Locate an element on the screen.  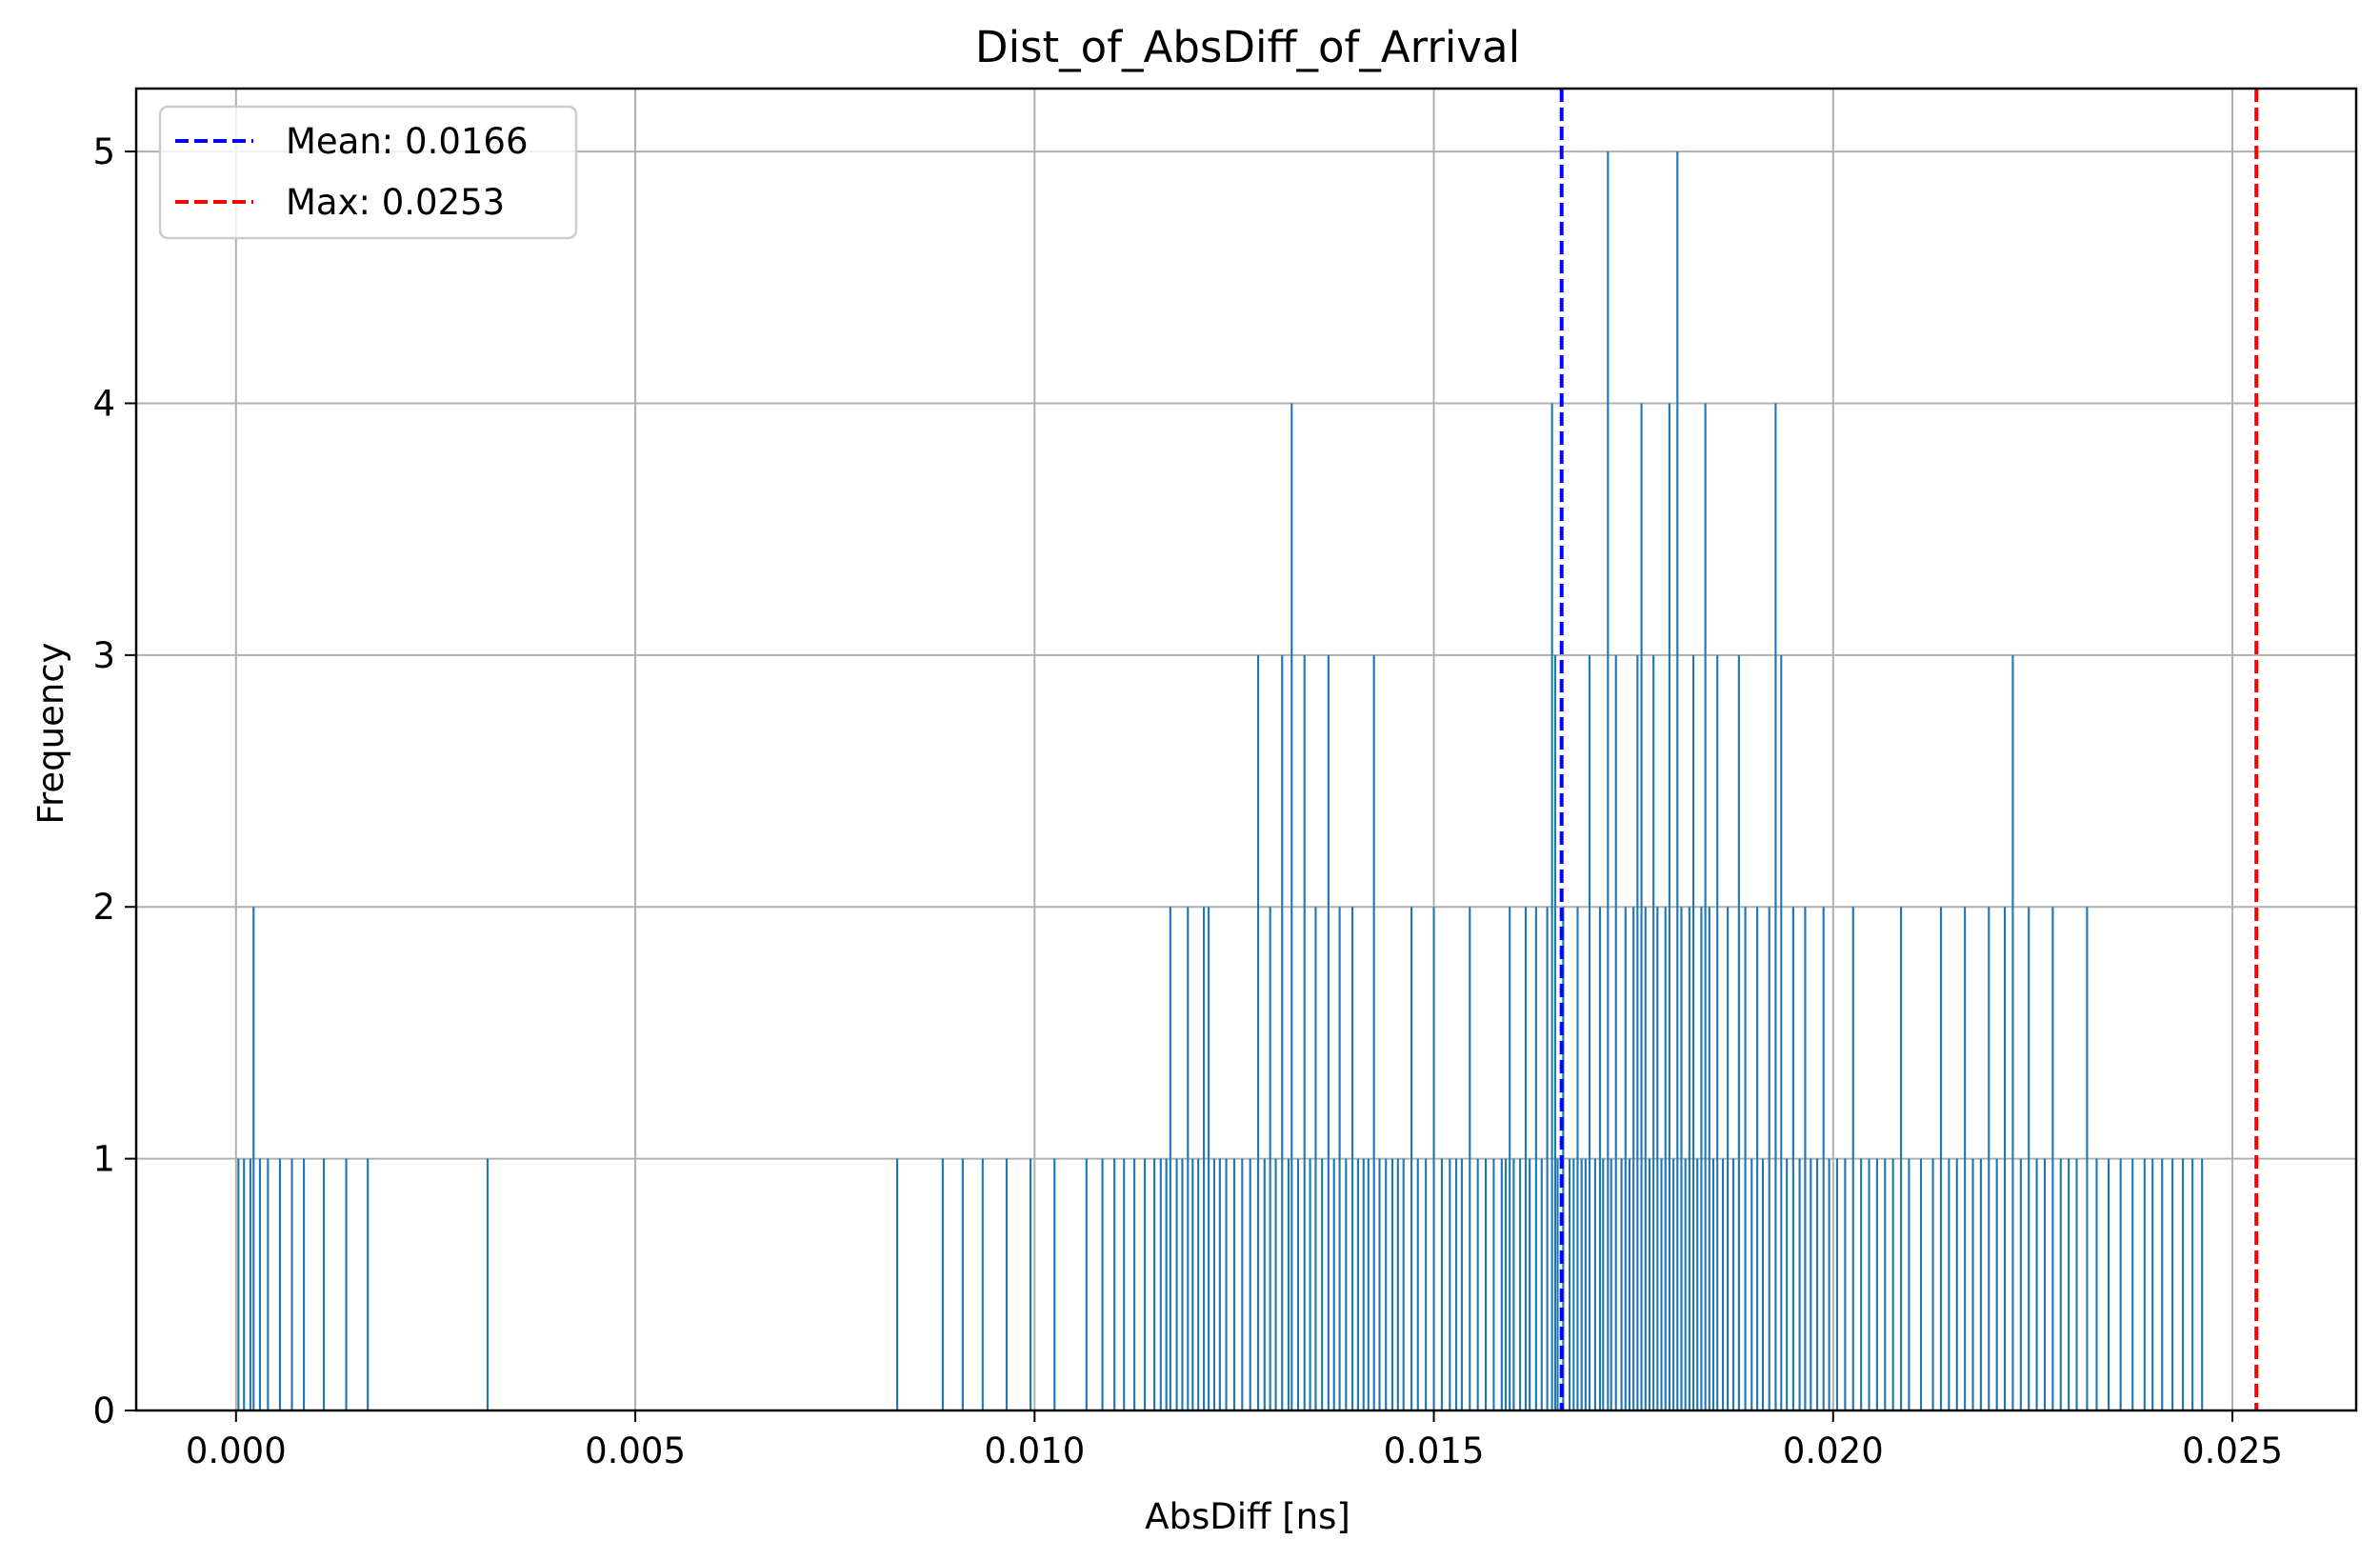
legend-box is located at coordinates (368, 172).